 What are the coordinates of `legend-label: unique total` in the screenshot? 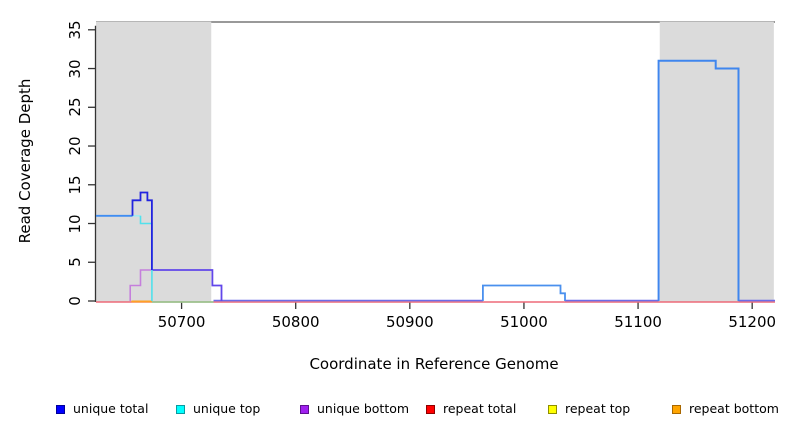 It's located at (111, 408).